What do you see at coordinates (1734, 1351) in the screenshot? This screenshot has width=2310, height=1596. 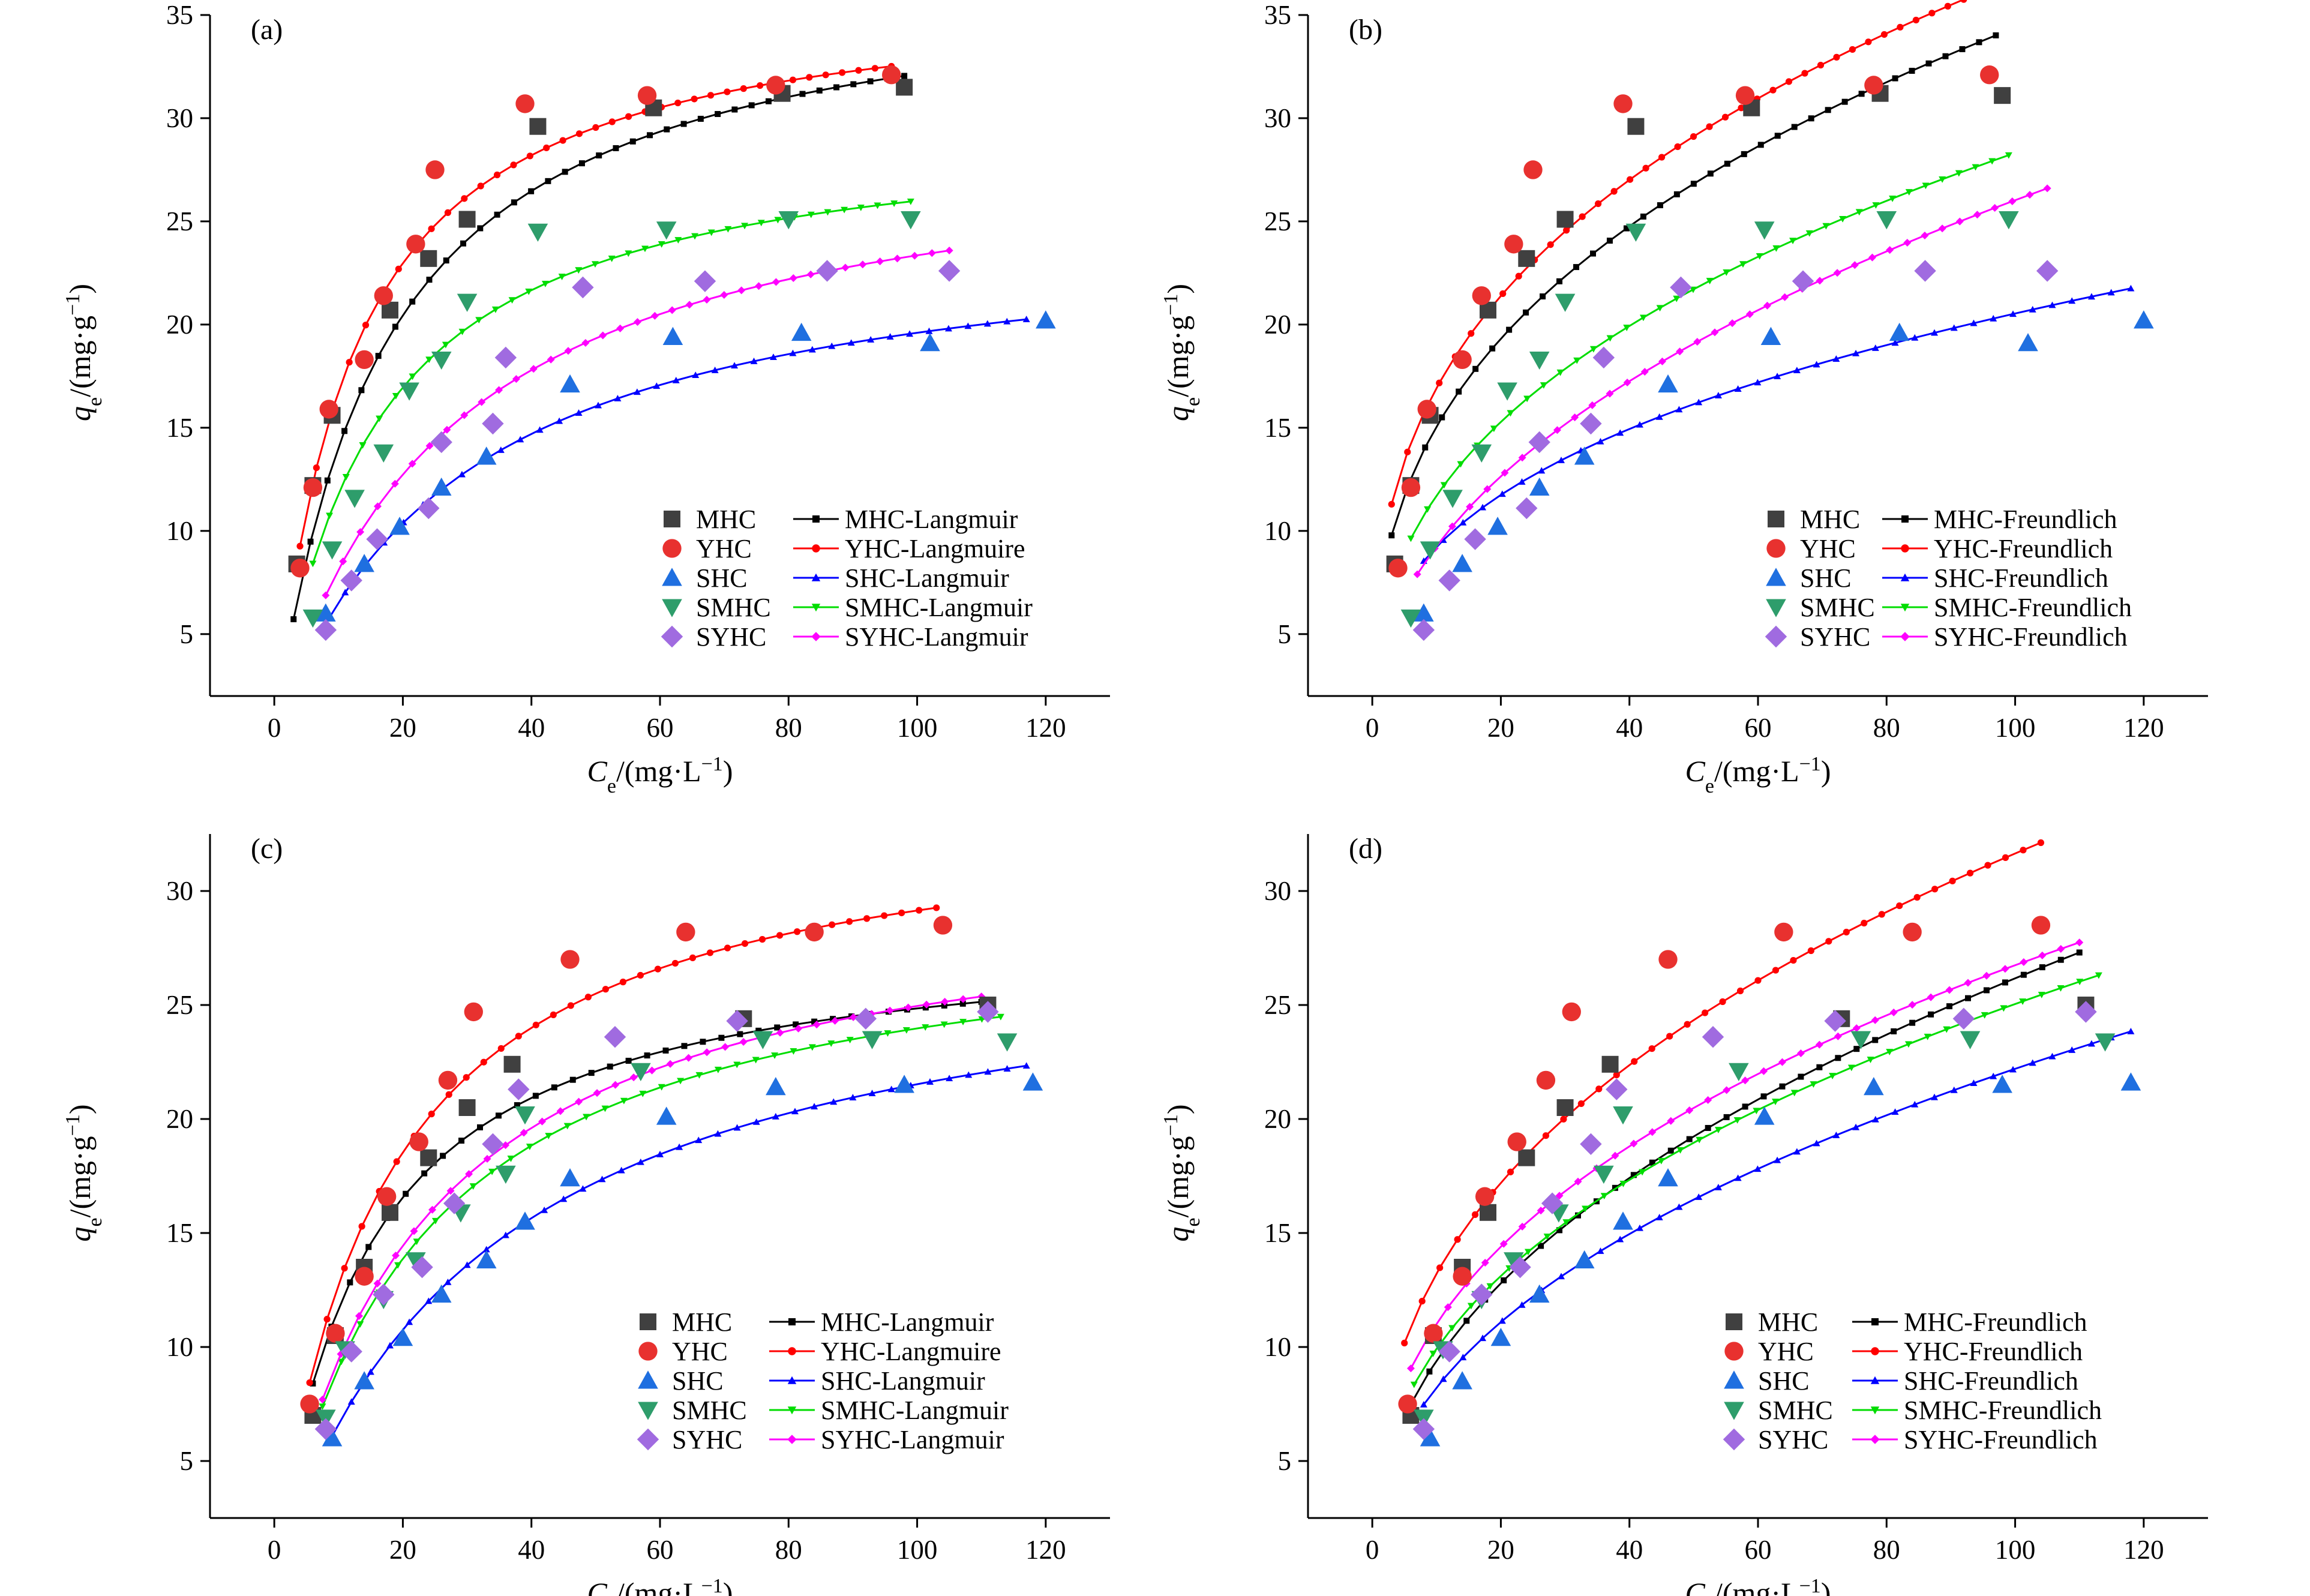 I see `legend-marker` at bounding box center [1734, 1351].